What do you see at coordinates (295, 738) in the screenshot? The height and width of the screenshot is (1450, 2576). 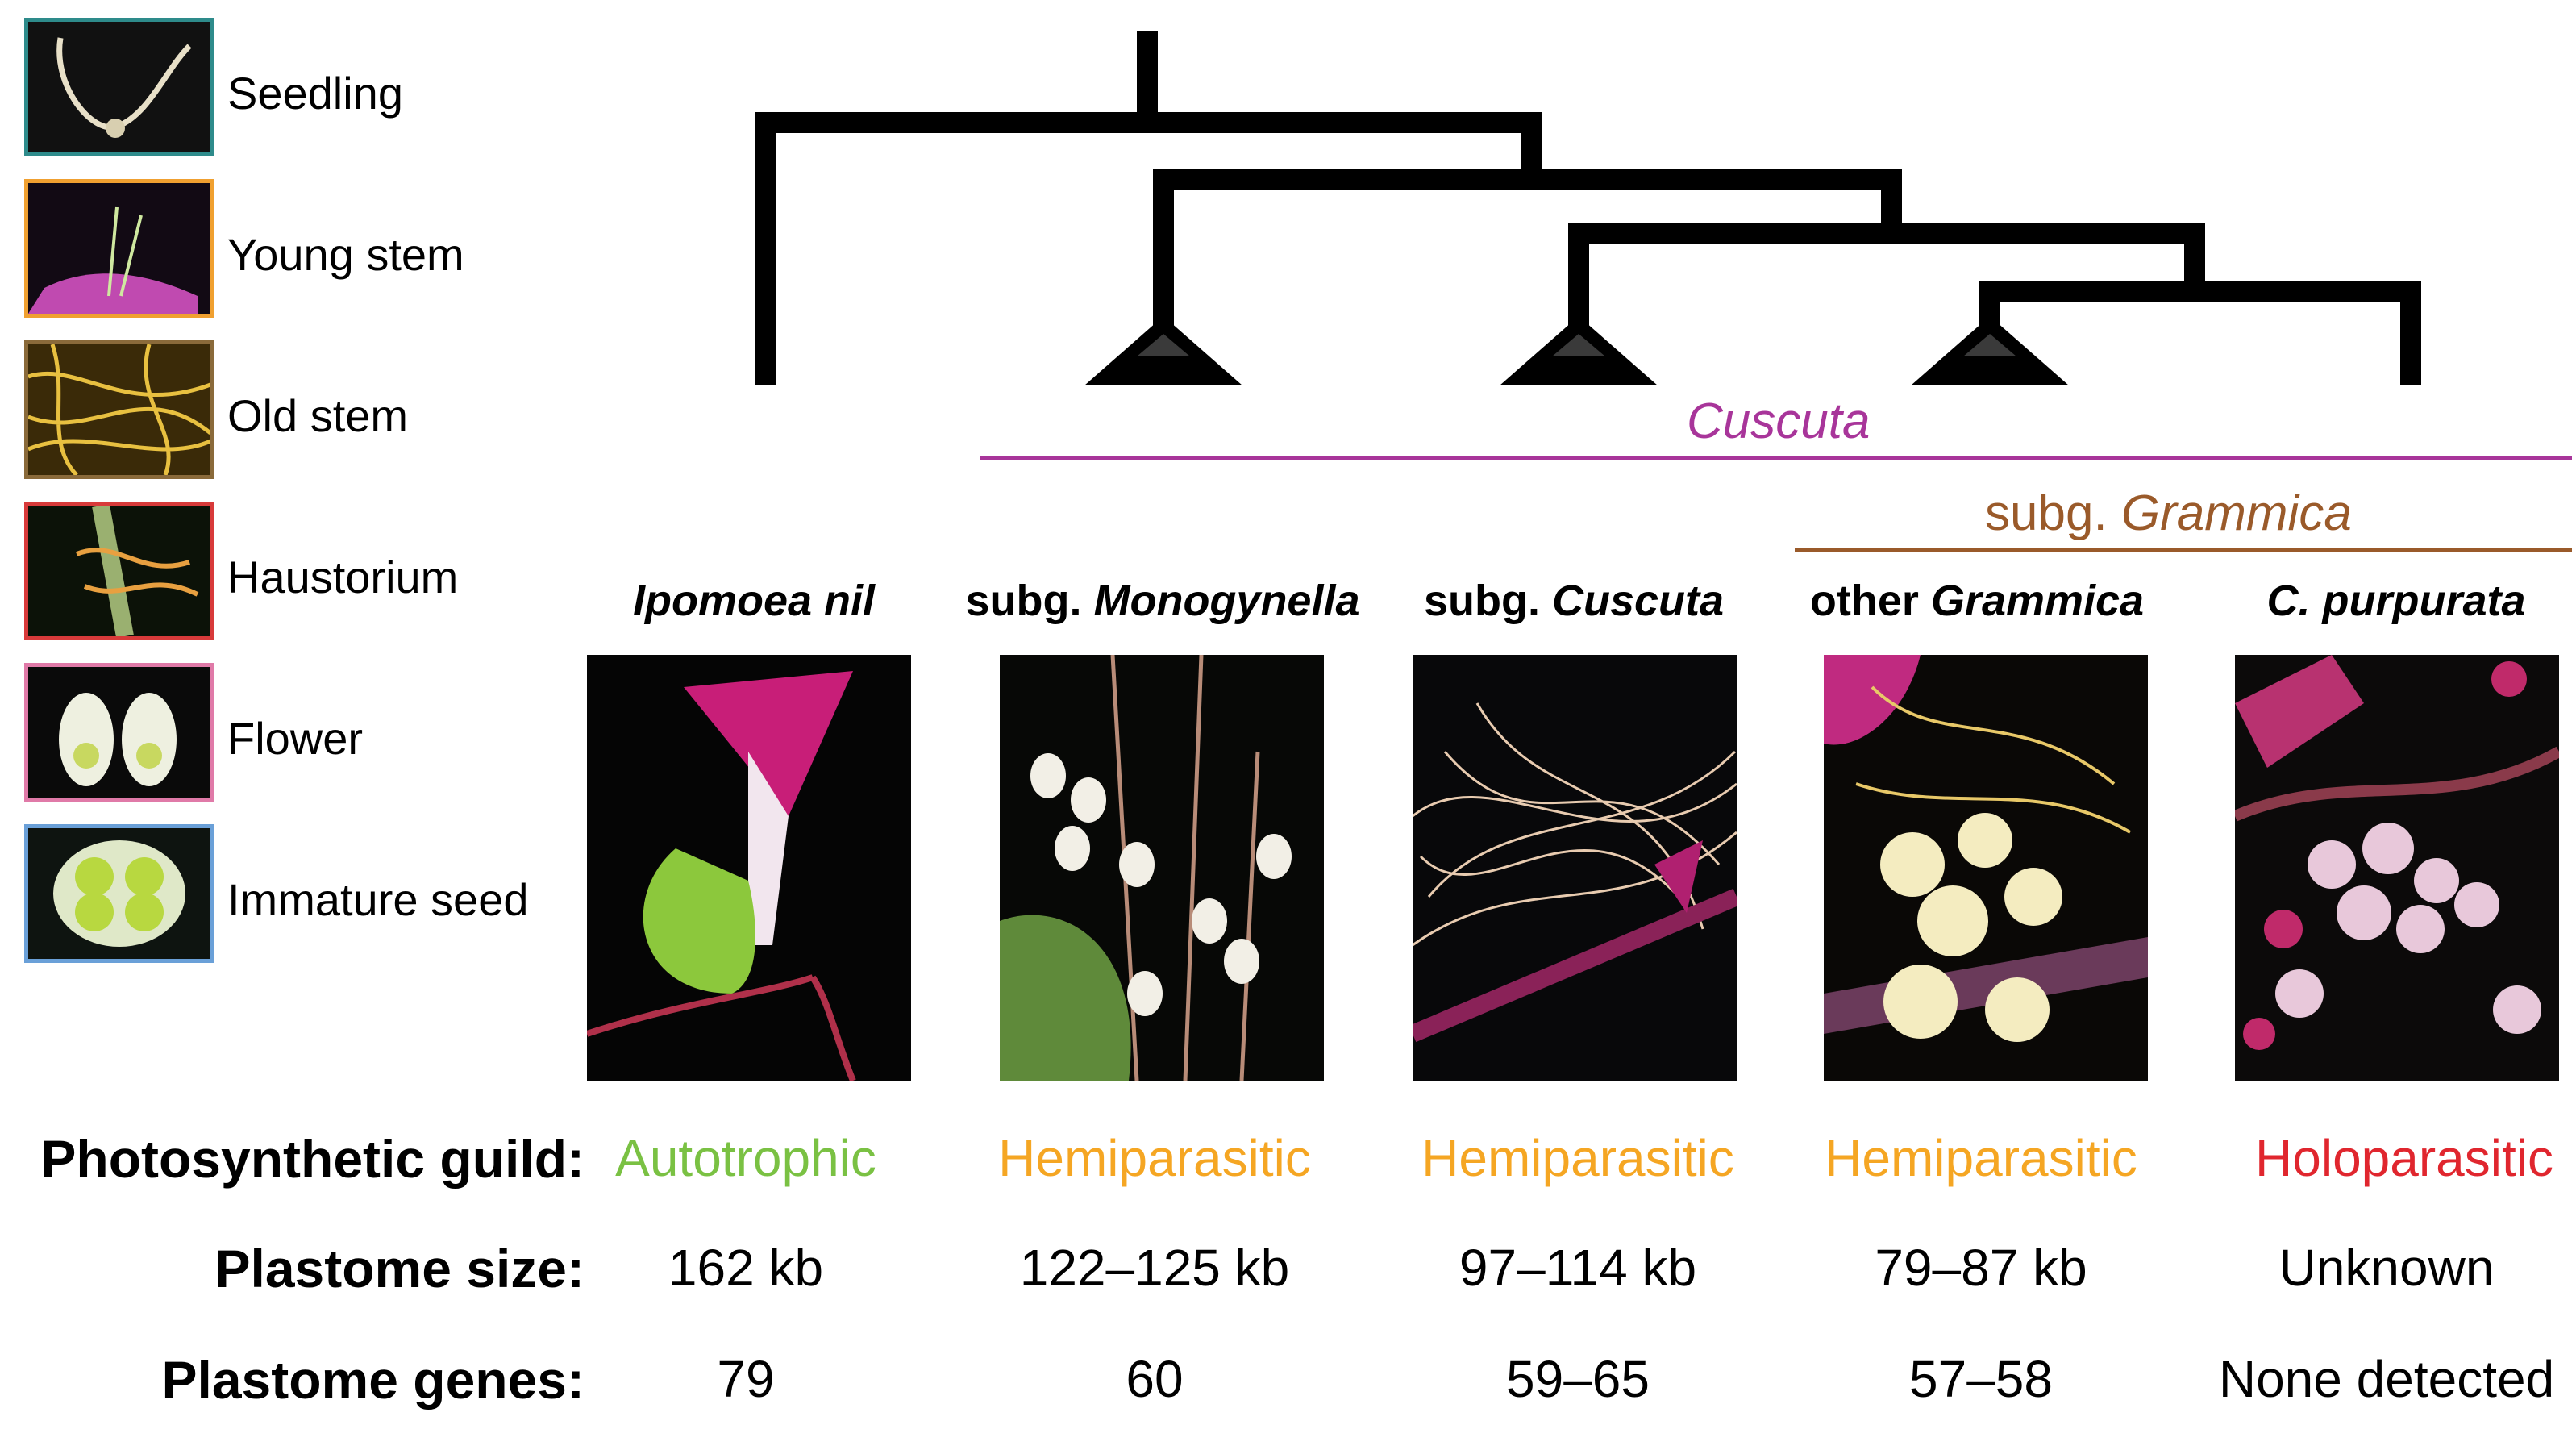 I see `legend-label-flower: Flower` at bounding box center [295, 738].